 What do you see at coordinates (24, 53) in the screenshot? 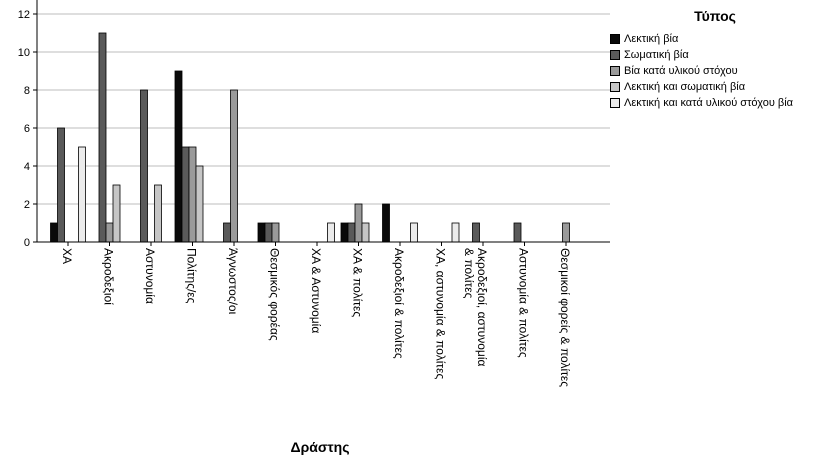
I see `y-tick-label: 10` at bounding box center [24, 53].